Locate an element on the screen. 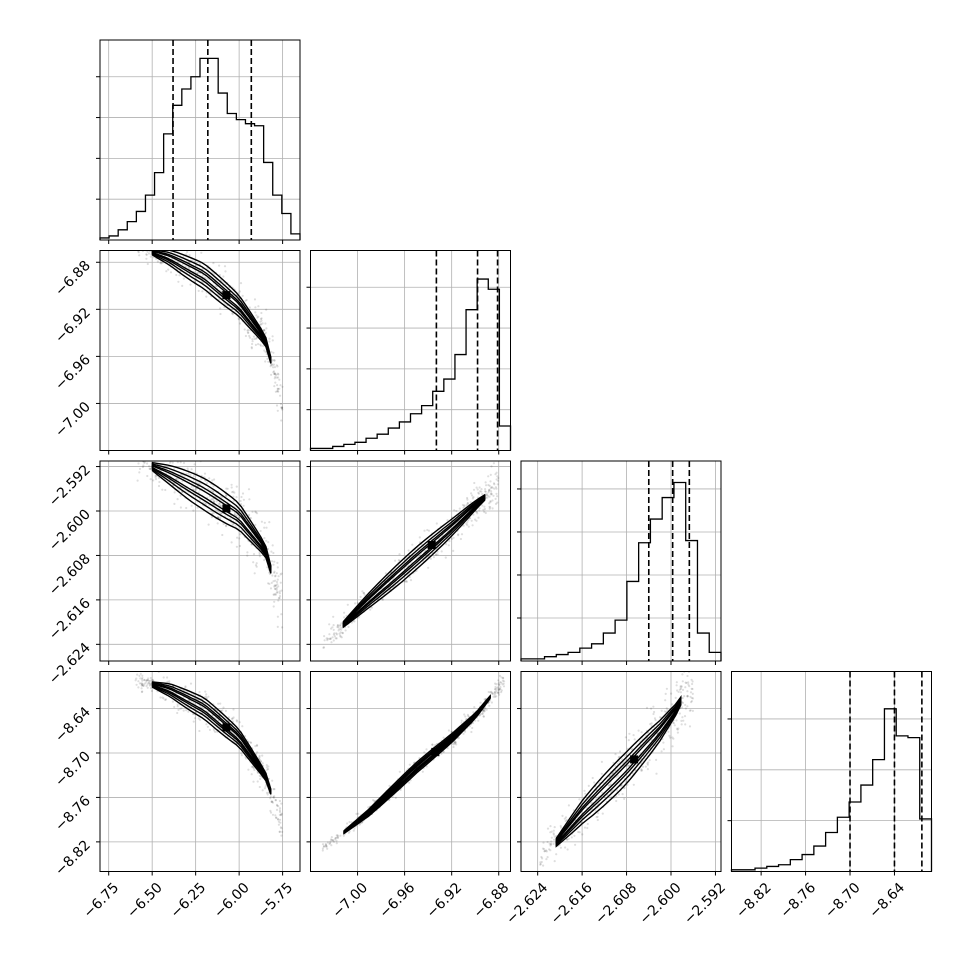 The width and height of the screenshot is (970, 970). y-tick-label: −2.592 is located at coordinates (70, 486).